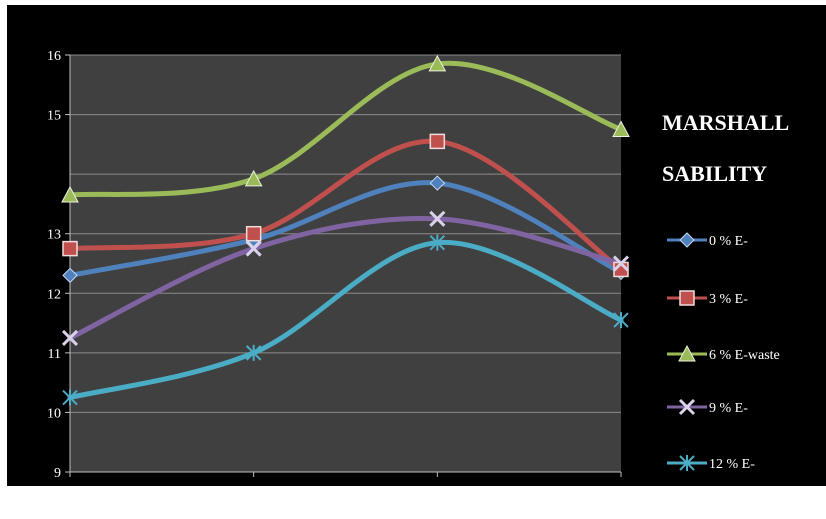 This screenshot has height=519, width=826. I want to click on y-tick-label-11: 11, so click(54, 354).